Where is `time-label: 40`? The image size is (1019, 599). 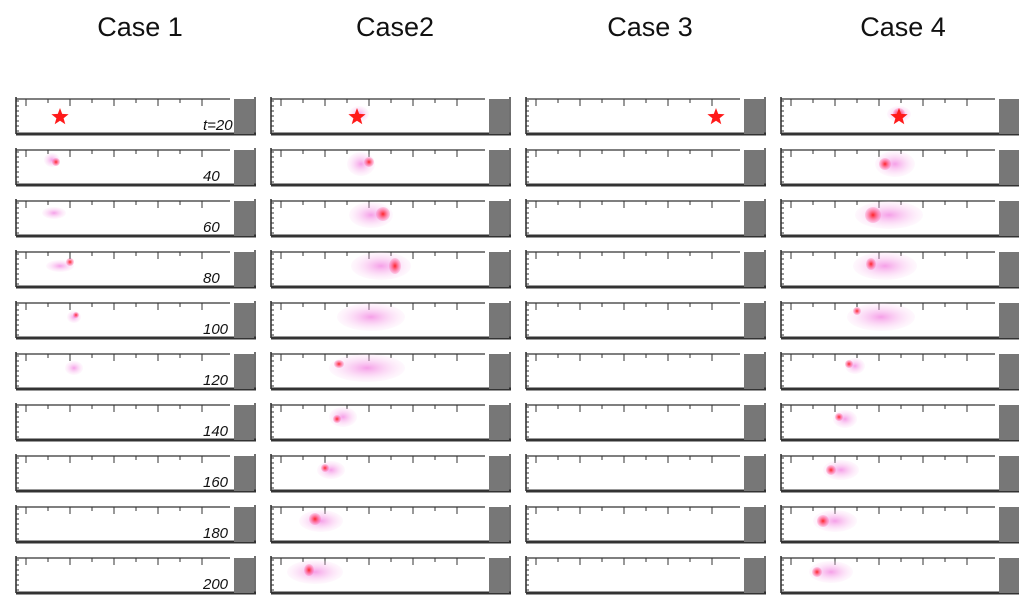 time-label: 40 is located at coordinates (211, 176).